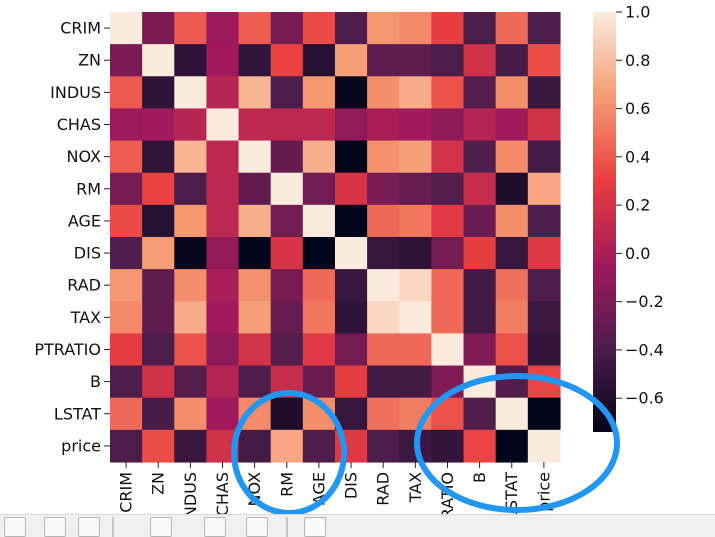  What do you see at coordinates (637, 12) in the screenshot?
I see `colorbar-tick-label: 1.0` at bounding box center [637, 12].